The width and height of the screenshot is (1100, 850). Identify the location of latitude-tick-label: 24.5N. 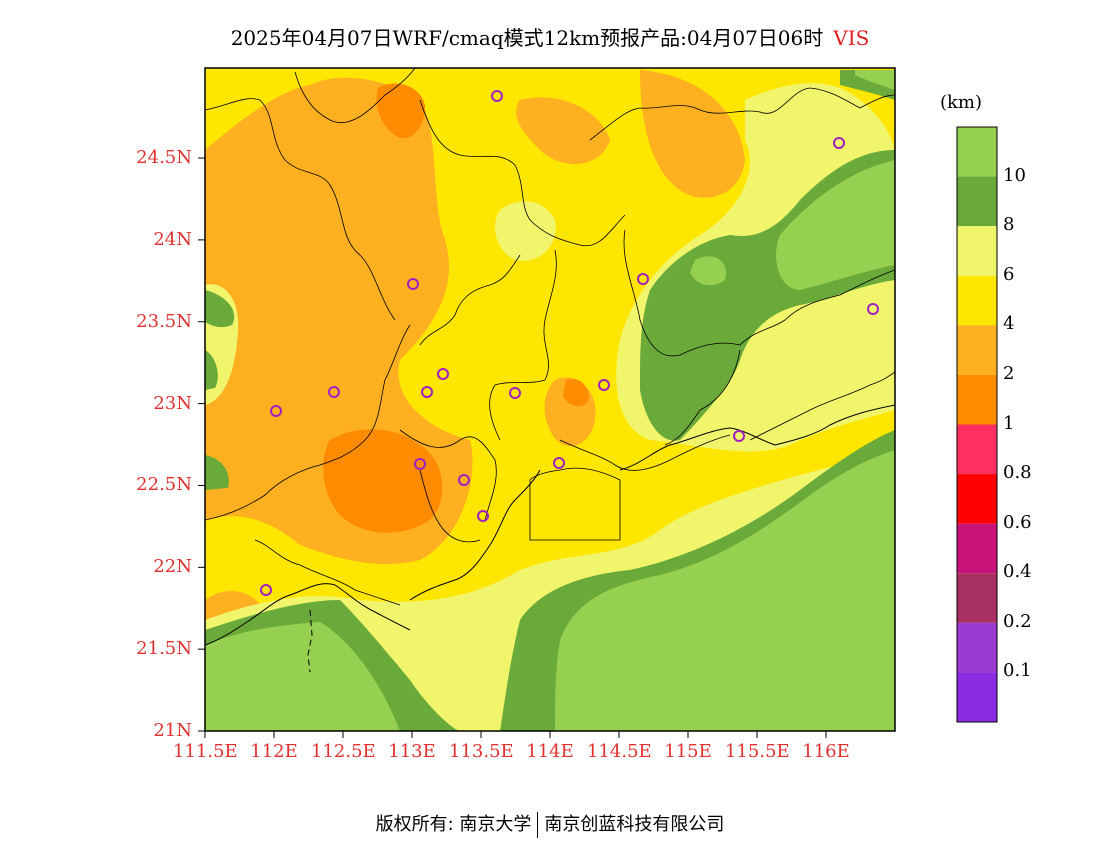
(164, 158).